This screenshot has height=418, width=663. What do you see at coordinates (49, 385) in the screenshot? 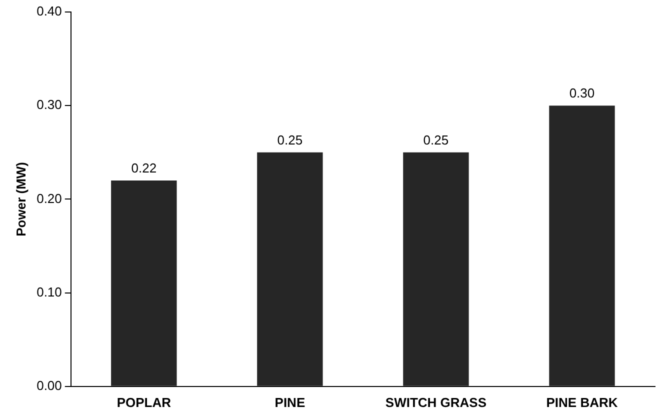
I see `y-tick-label: 0.00` at bounding box center [49, 385].